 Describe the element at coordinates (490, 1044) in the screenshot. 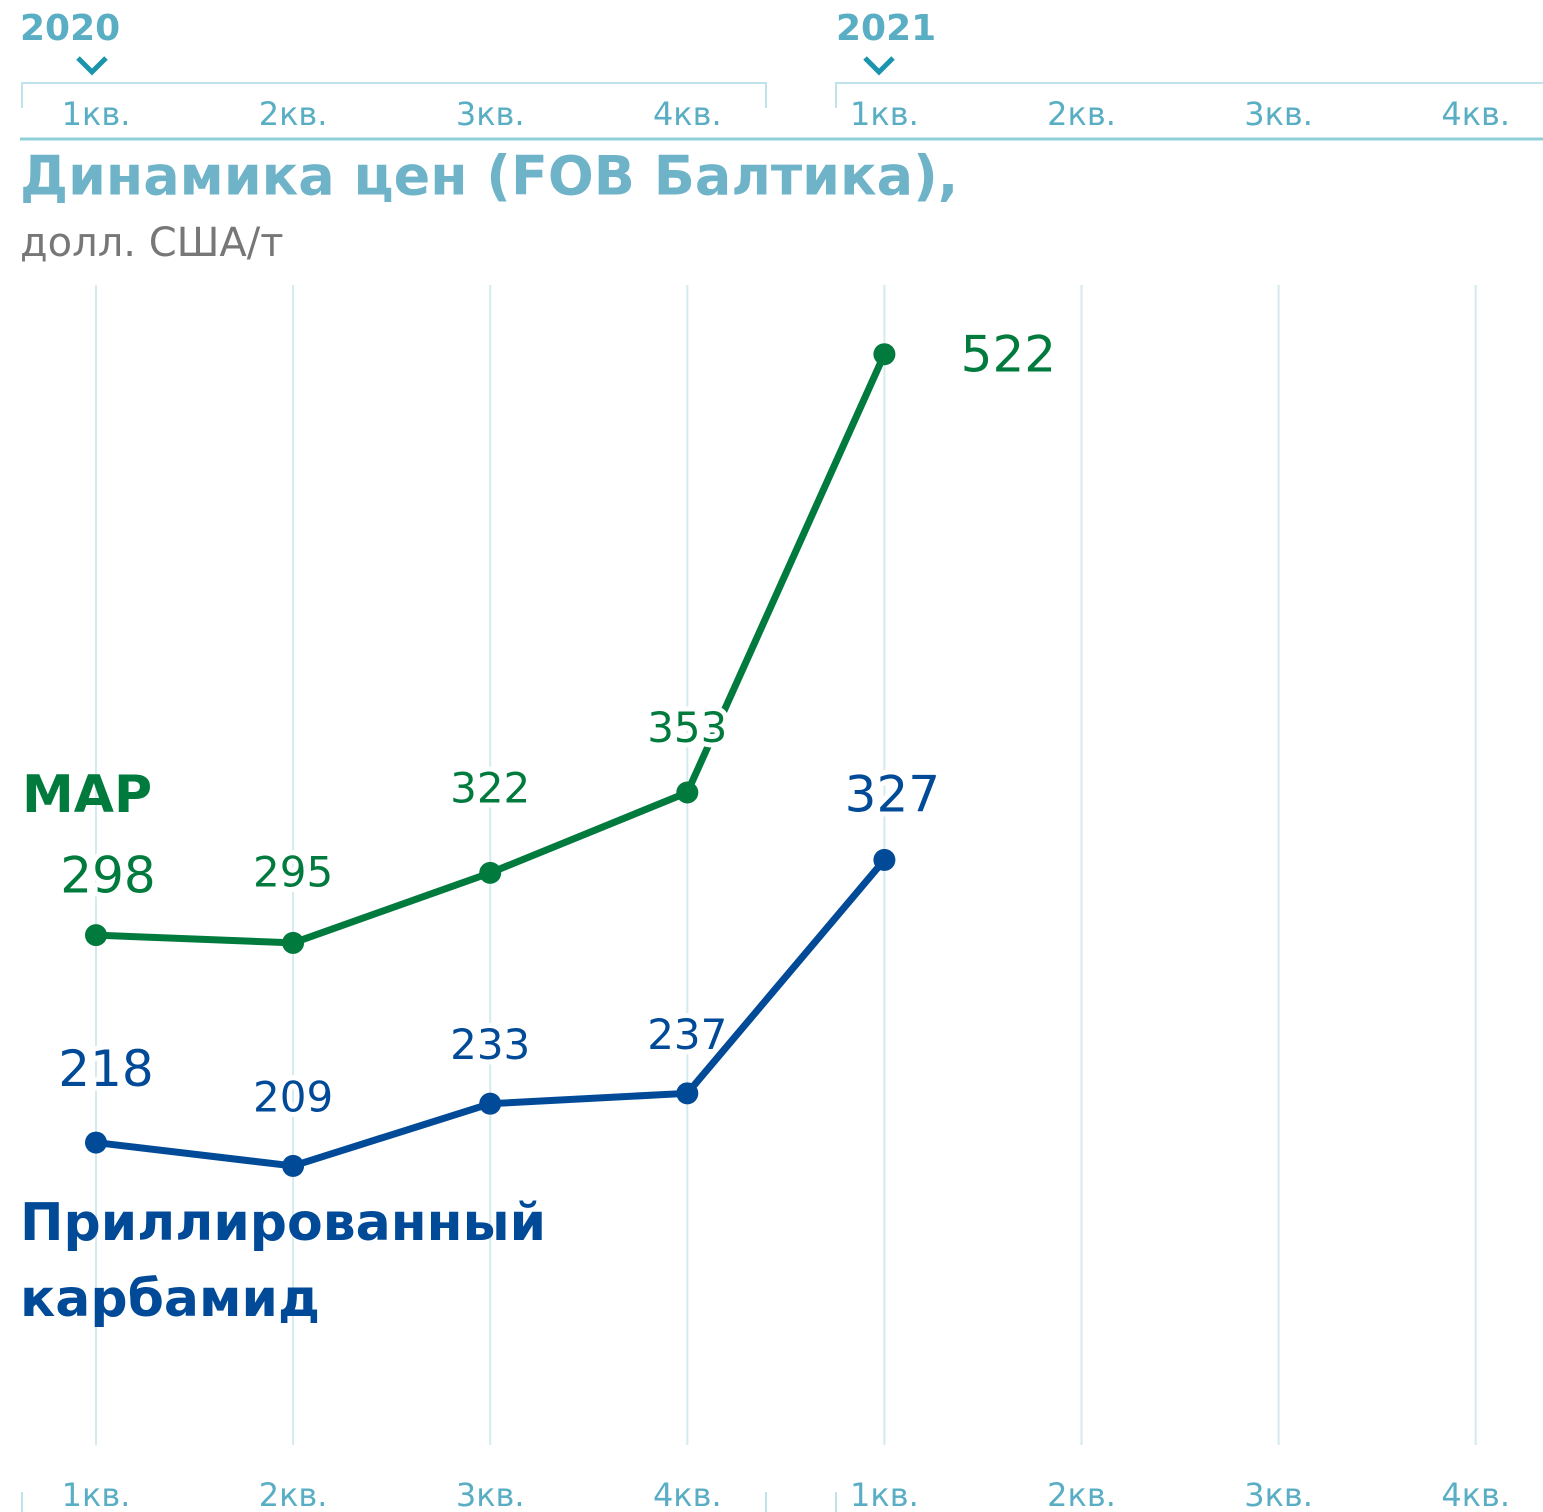

I see `value-label: 233` at that location.